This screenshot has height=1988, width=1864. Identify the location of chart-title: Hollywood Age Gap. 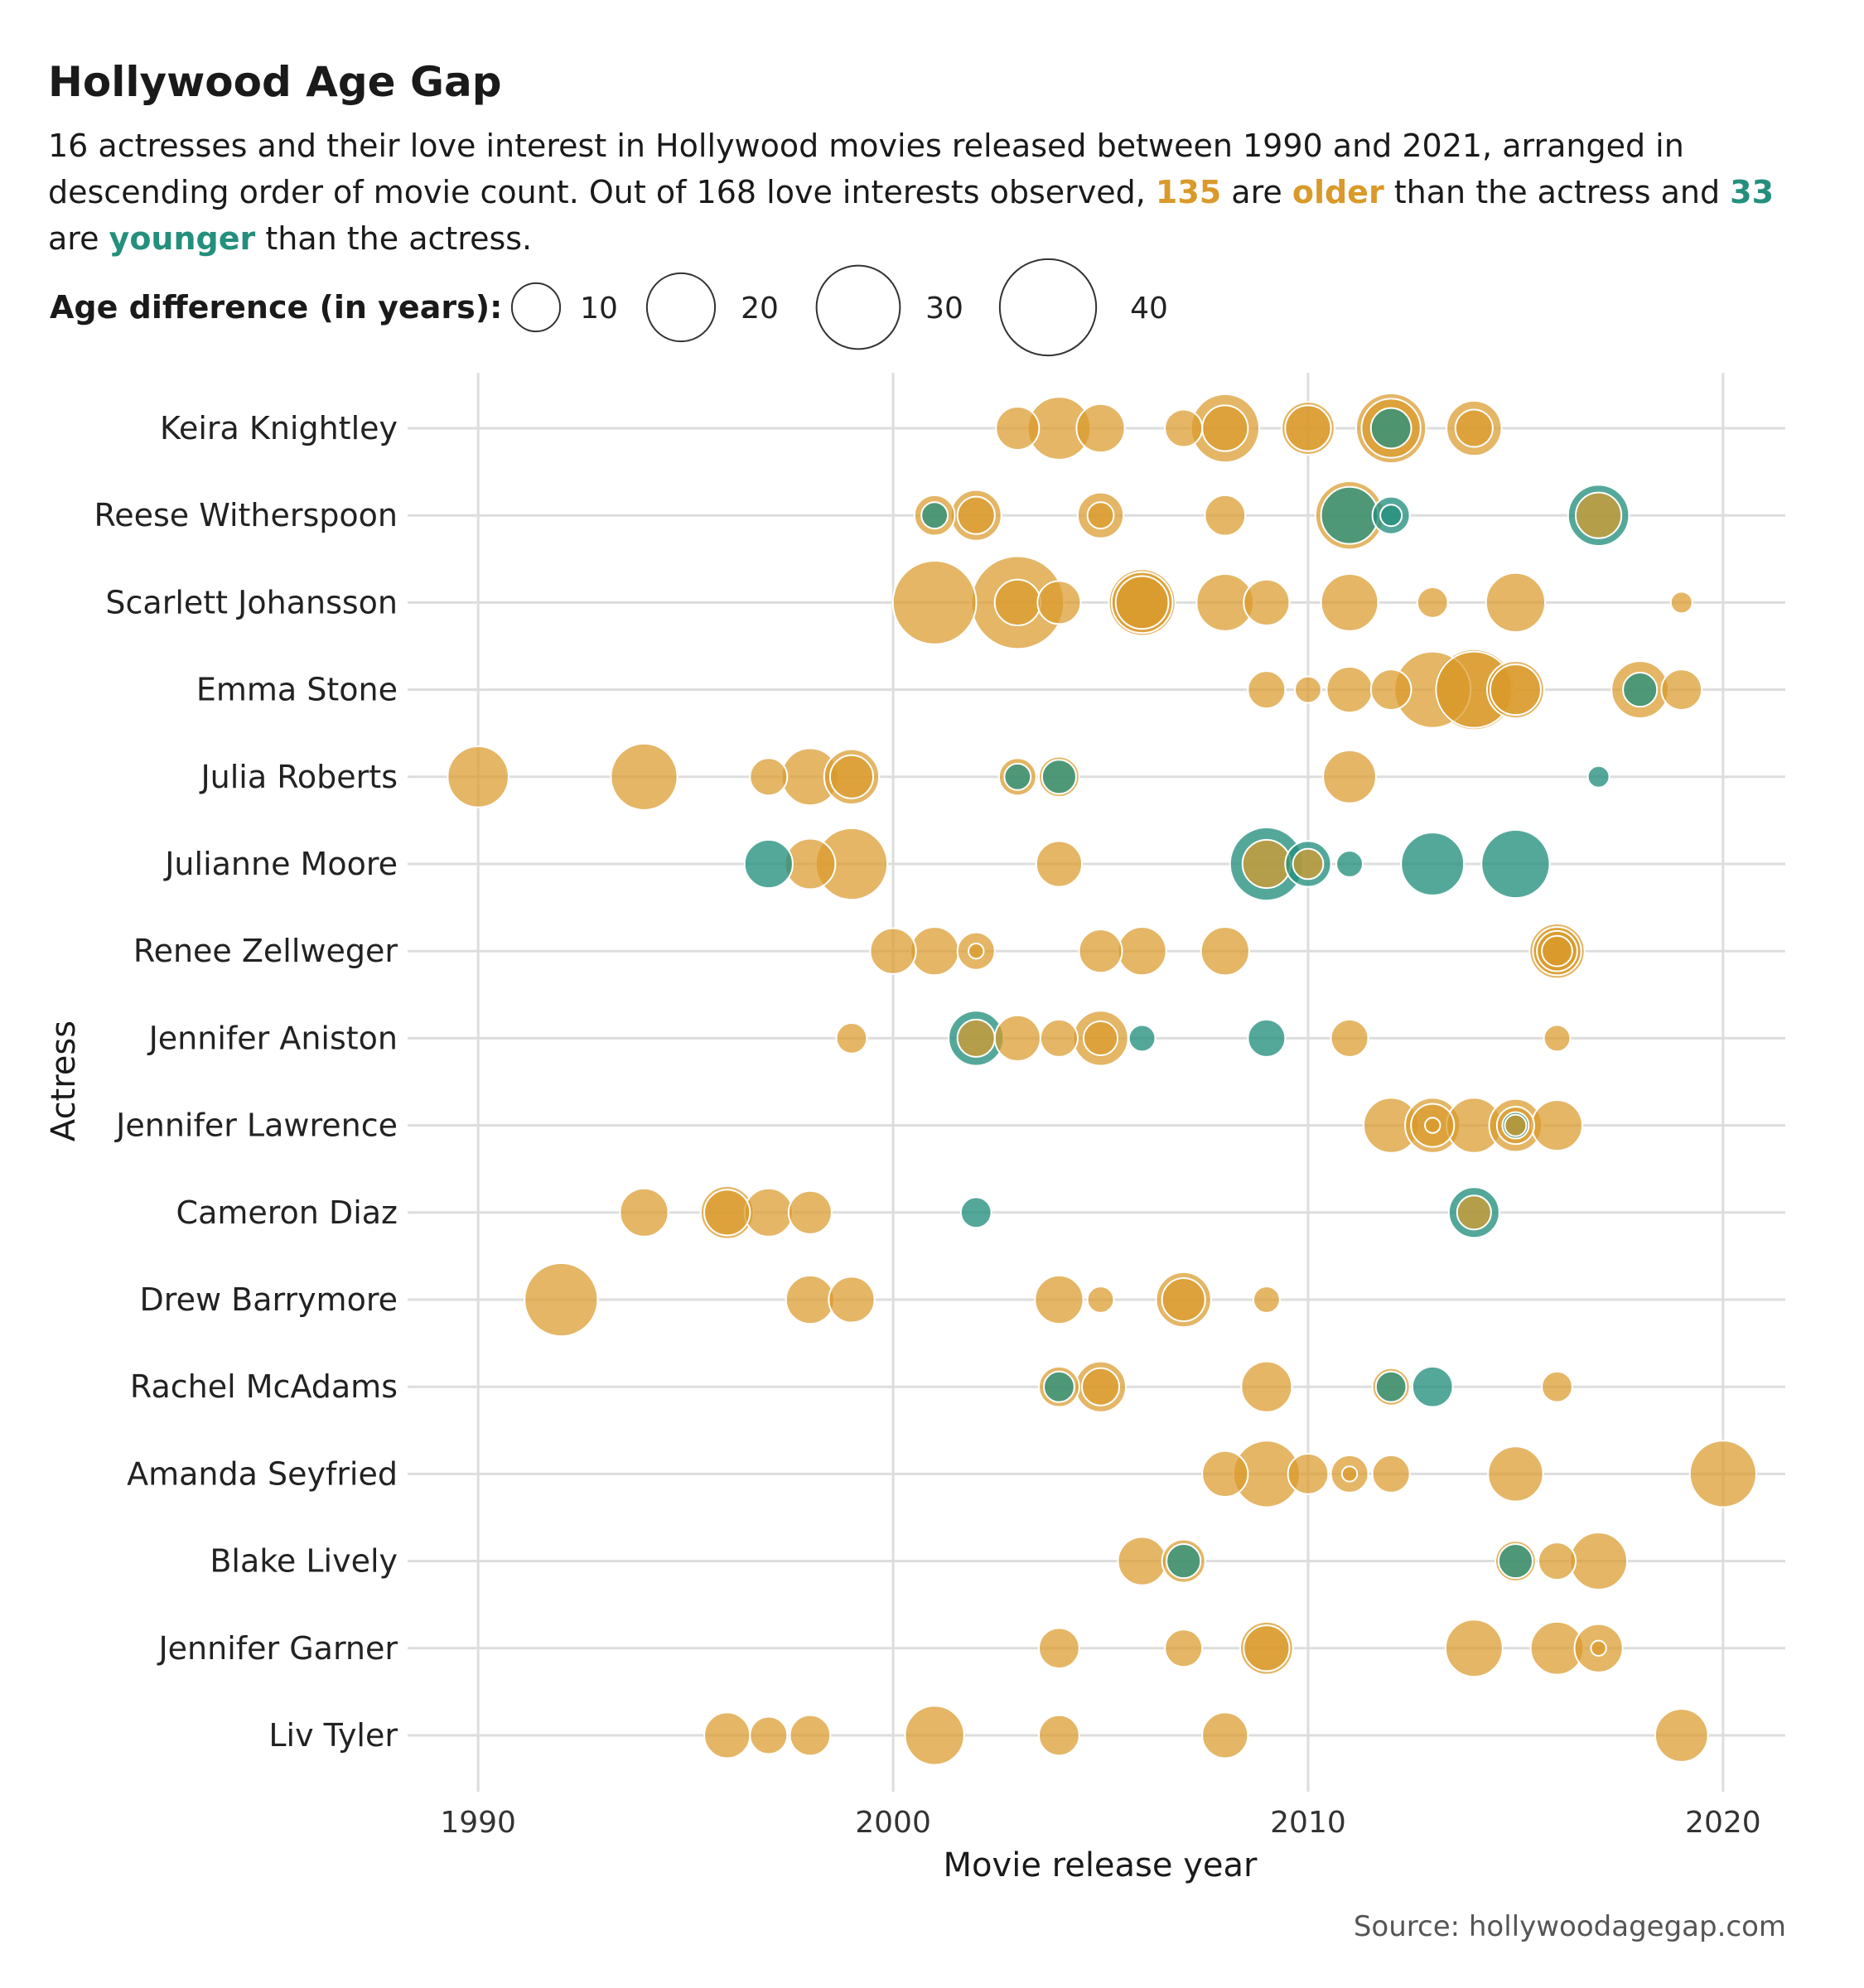
(275, 82).